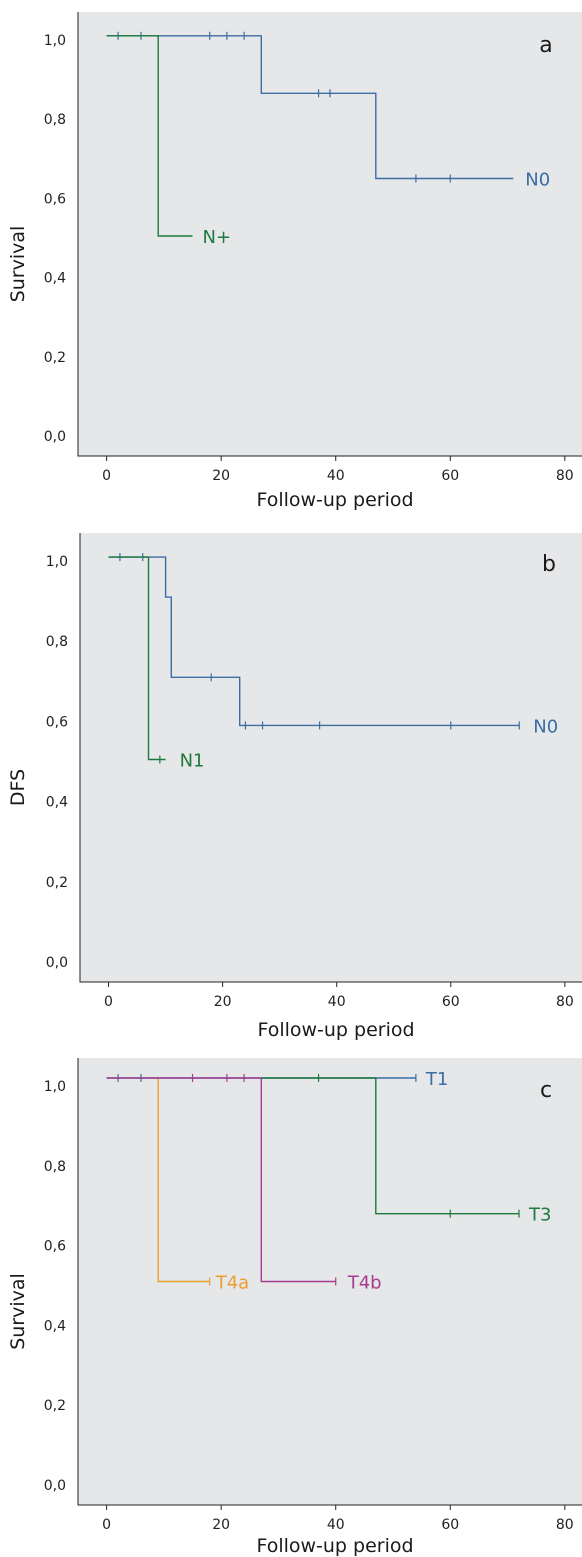 This screenshot has height=1557, width=582. I want to click on series-label: T4b, so click(364, 1283).